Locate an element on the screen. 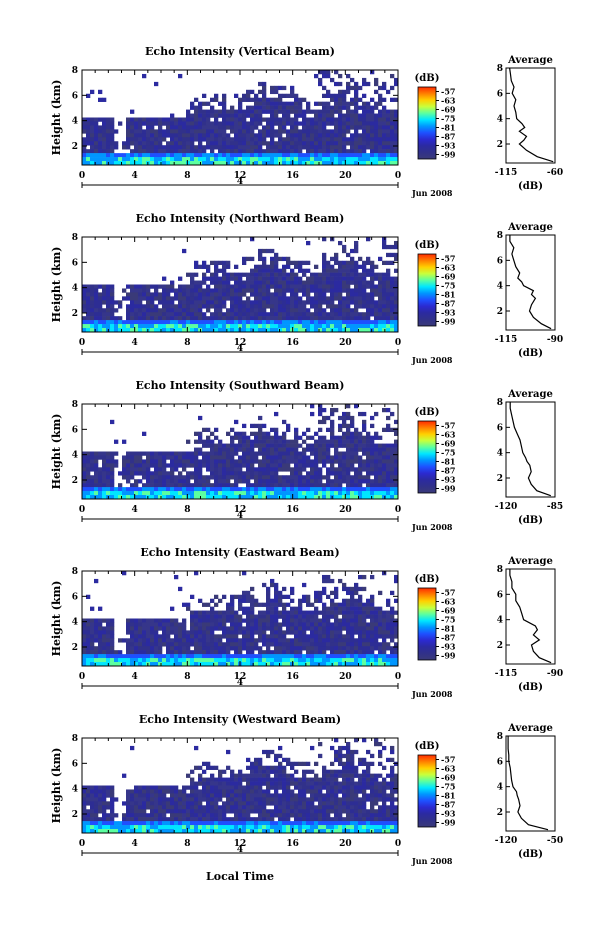  y-tick-label: 8 is located at coordinates (75, 405).